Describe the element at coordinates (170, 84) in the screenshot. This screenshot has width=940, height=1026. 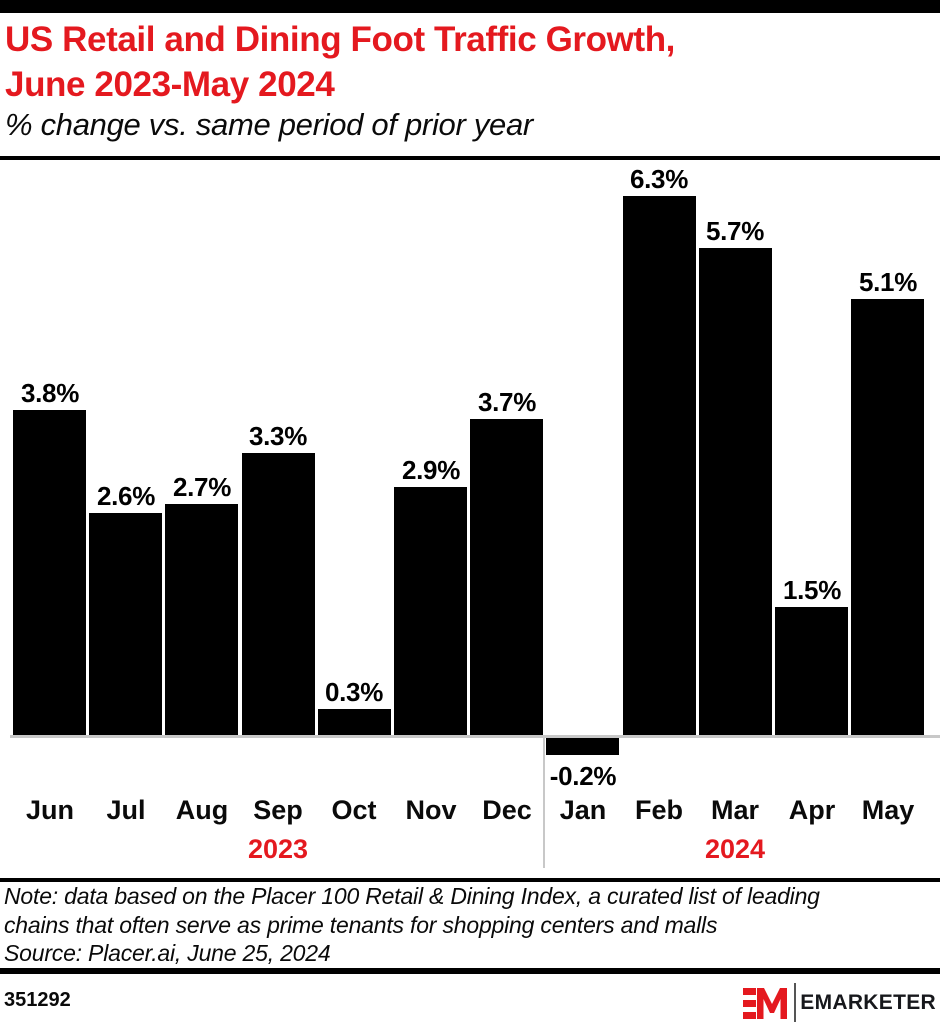
I see `chart-title-line2: June 2023-May 2024` at that location.